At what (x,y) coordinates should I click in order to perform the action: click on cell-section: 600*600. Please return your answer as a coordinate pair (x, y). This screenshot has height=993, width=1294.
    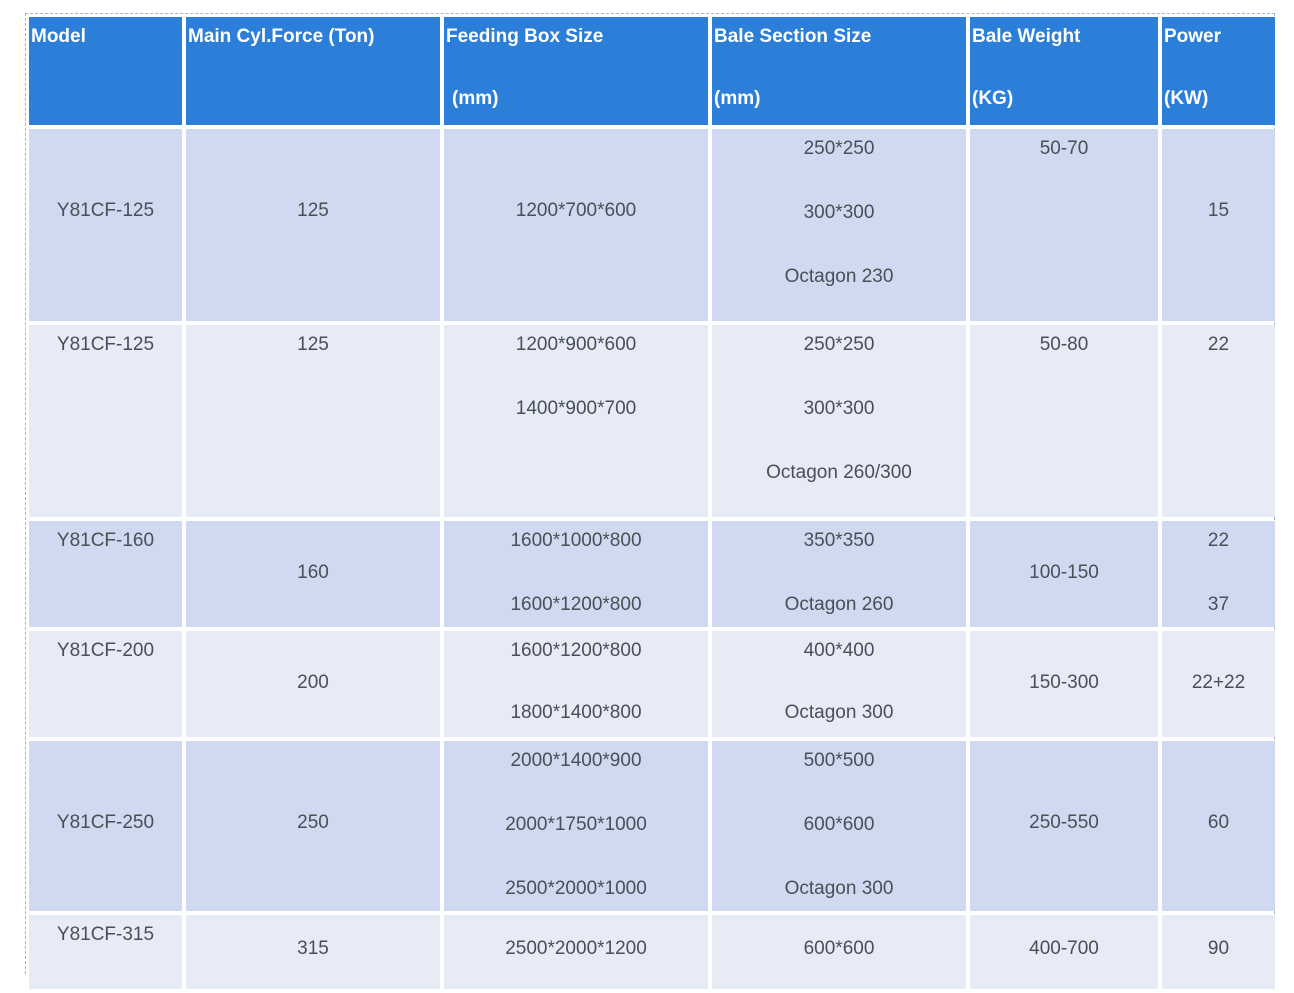
    Looking at the image, I should click on (839, 952).